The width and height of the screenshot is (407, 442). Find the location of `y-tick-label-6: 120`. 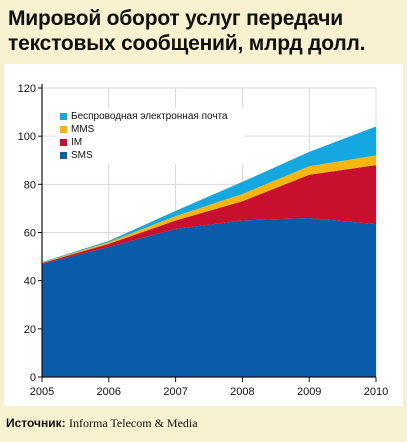

y-tick-label-6: 120 is located at coordinates (27, 89).